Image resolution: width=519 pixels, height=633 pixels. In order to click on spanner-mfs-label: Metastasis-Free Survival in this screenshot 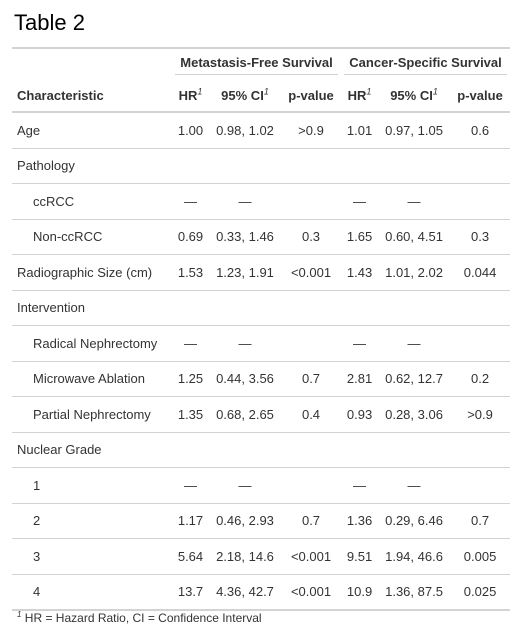, I will do `click(256, 65)`.